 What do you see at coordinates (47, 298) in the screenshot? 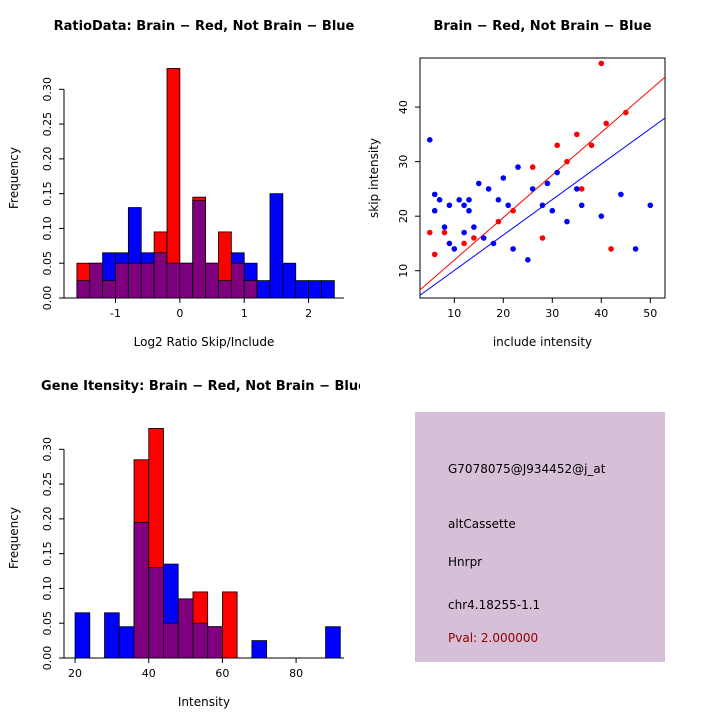
I see `y-tick-label: 0.00` at bounding box center [47, 298].